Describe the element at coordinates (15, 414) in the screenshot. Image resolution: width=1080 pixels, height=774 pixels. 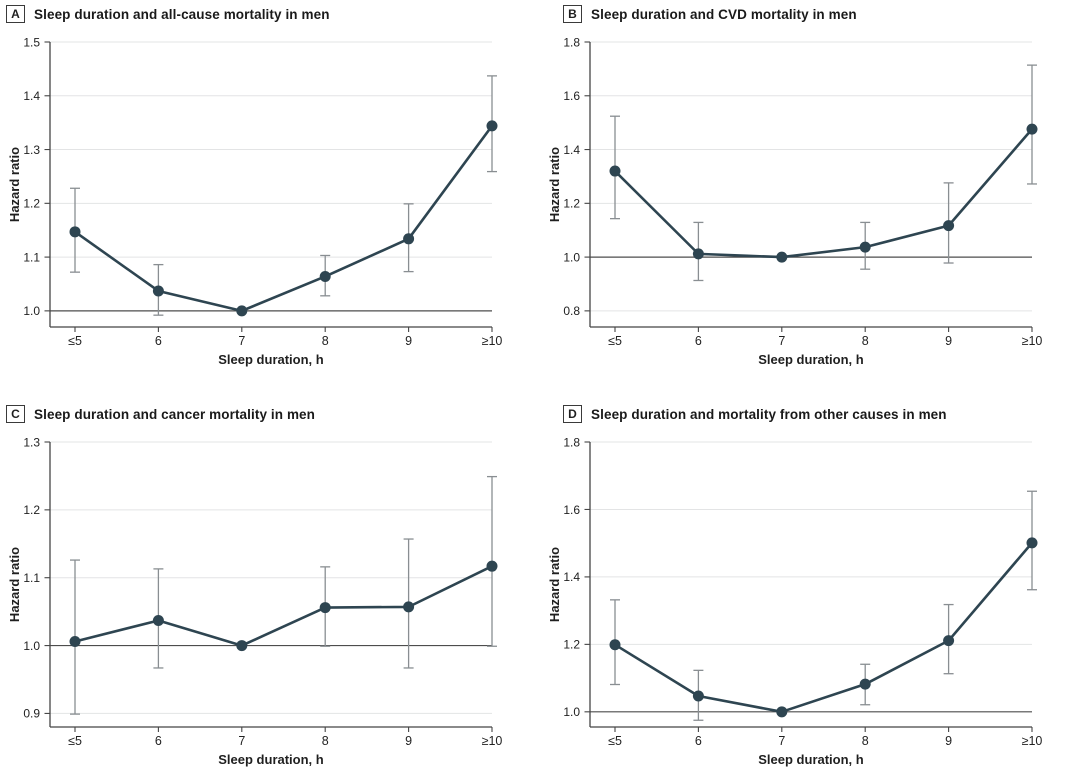
I see `panel-c-letter-badge: C` at that location.